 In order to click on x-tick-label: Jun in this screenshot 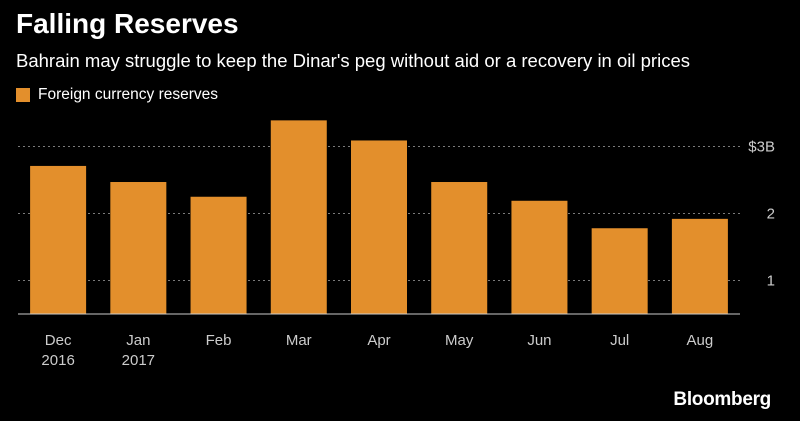, I will do `click(539, 340)`.